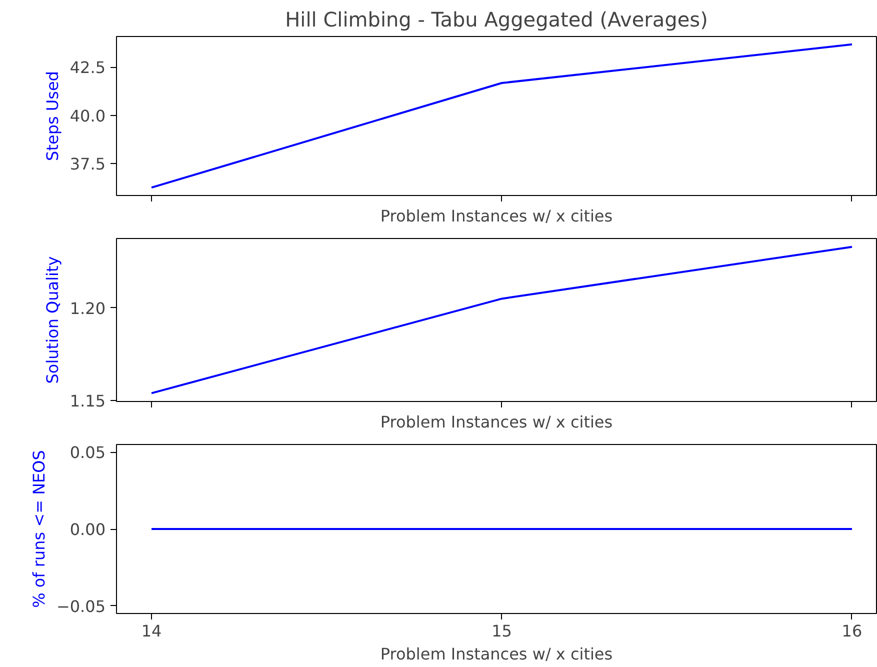  I want to click on y-tick-label: 1.15, so click(88, 401).